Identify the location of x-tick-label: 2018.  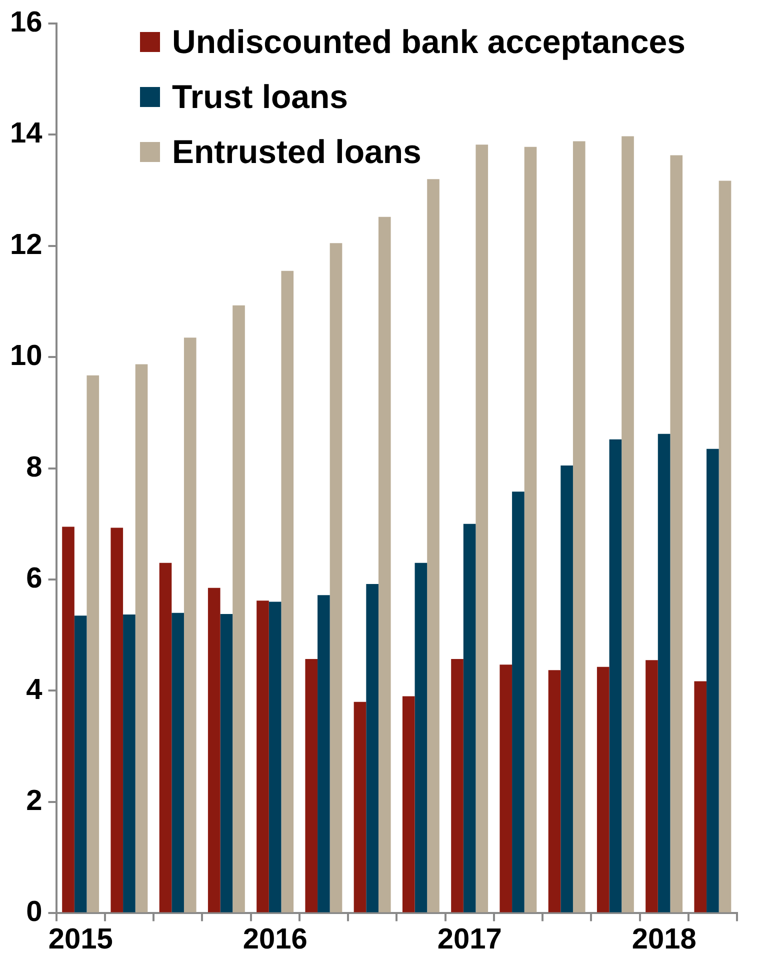
(664, 940).